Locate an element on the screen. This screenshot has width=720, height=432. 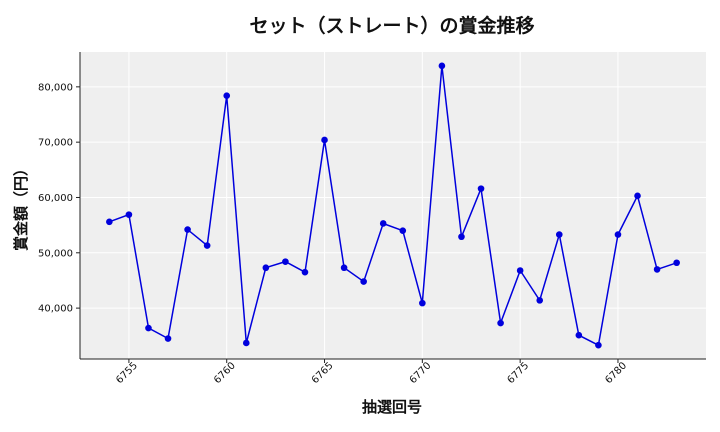
chart-title: セット（ストレート）の賞金推移 is located at coordinates (391, 25).